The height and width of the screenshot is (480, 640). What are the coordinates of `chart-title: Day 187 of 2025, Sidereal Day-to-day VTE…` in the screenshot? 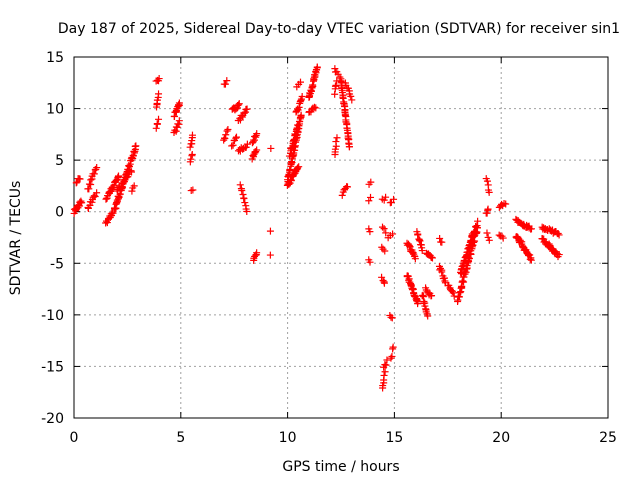 It's located at (339, 29).